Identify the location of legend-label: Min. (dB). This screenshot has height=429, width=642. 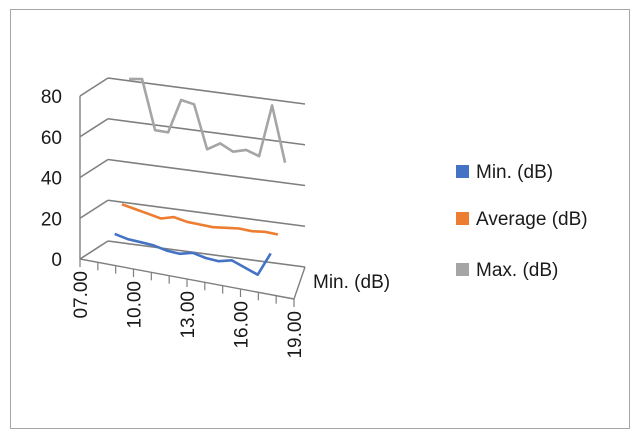
(514, 172).